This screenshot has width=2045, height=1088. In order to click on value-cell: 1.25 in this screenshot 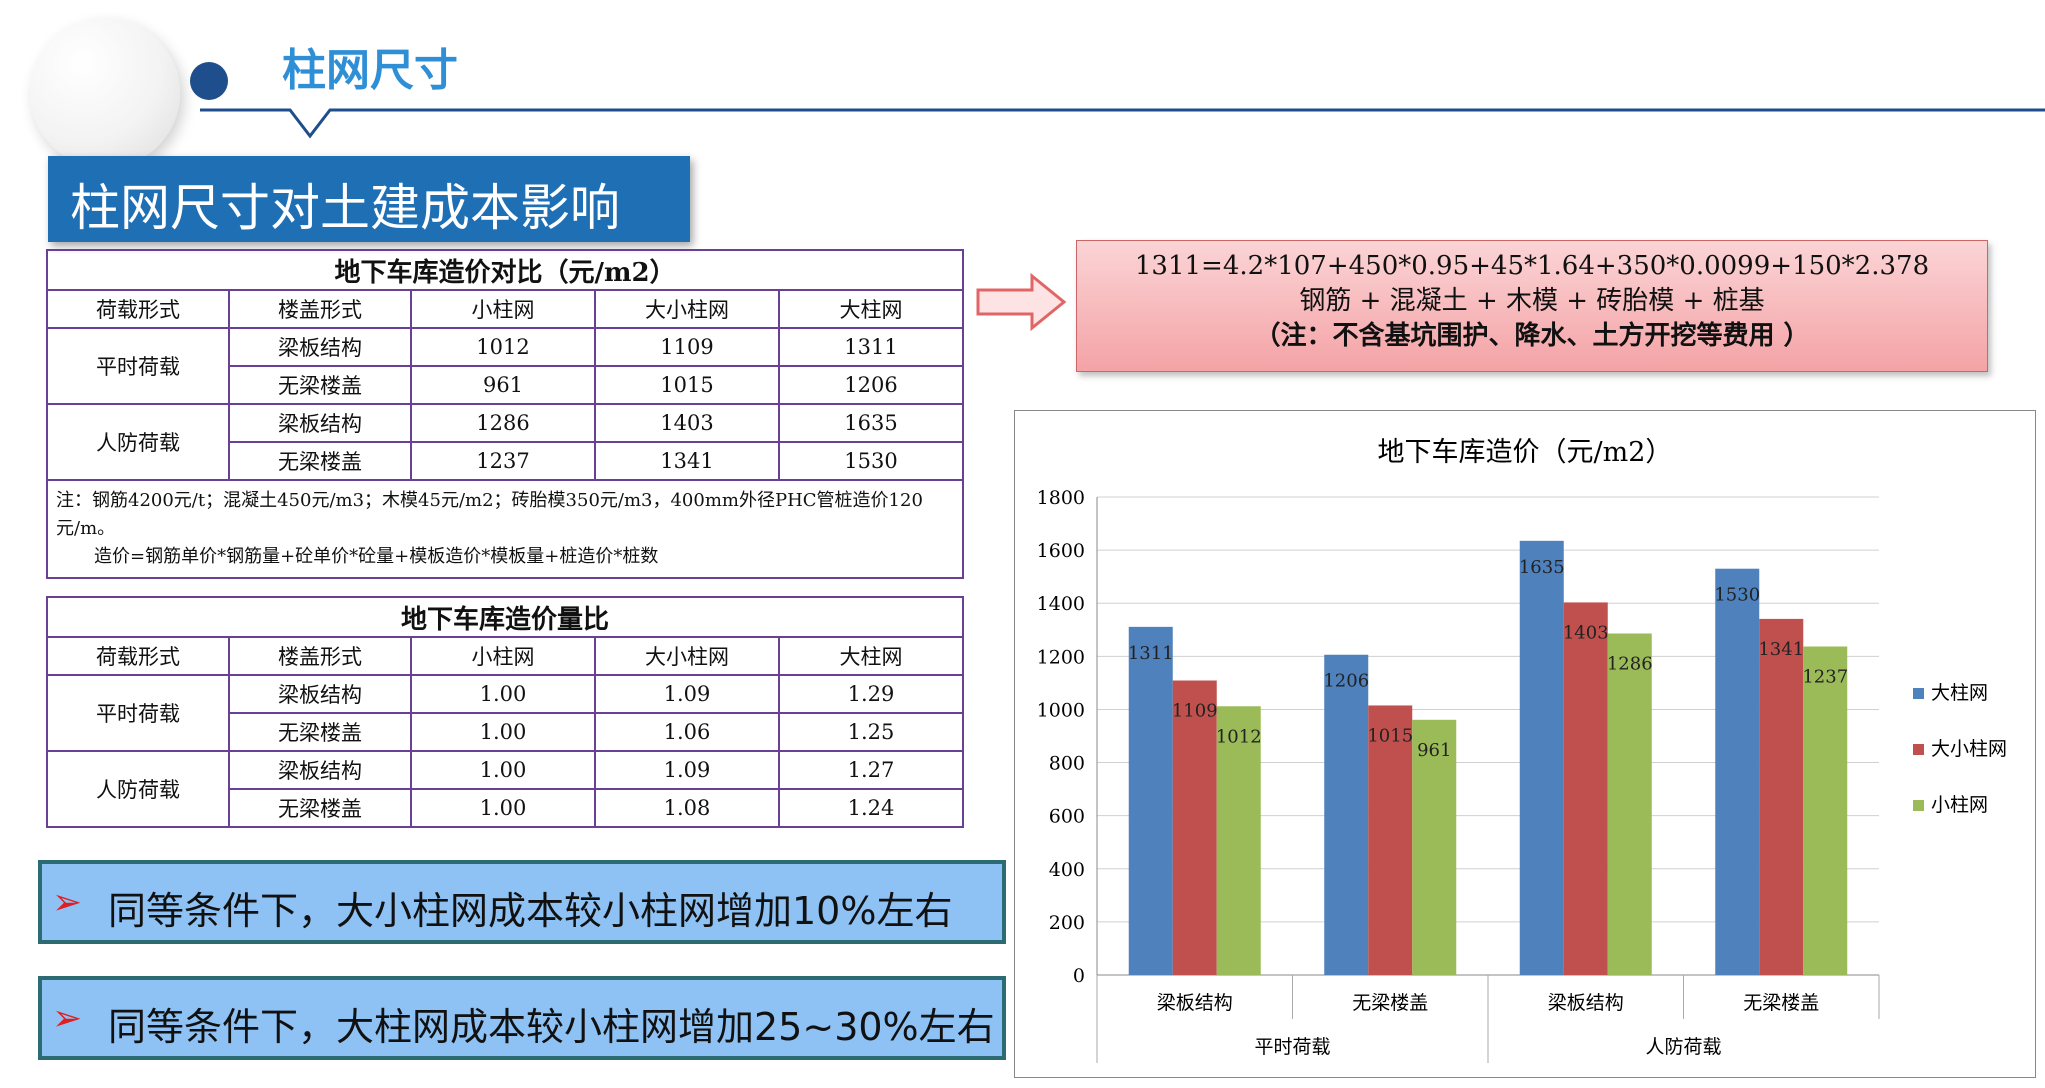, I will do `click(871, 732)`.